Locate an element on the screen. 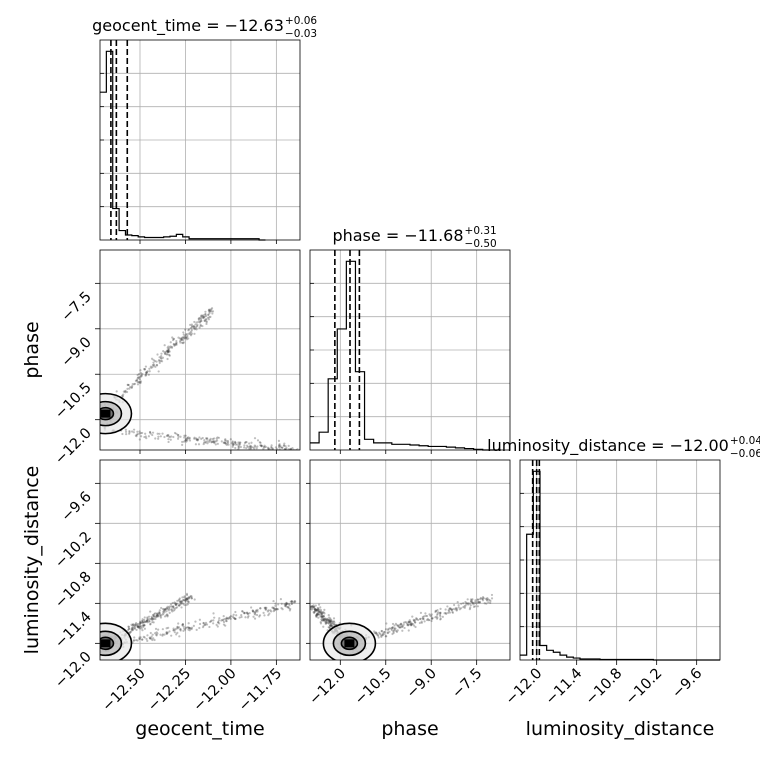 Image resolution: width=760 pixels, height=760 pixels. title-phase: phase = −11.68 is located at coordinates (397, 235).